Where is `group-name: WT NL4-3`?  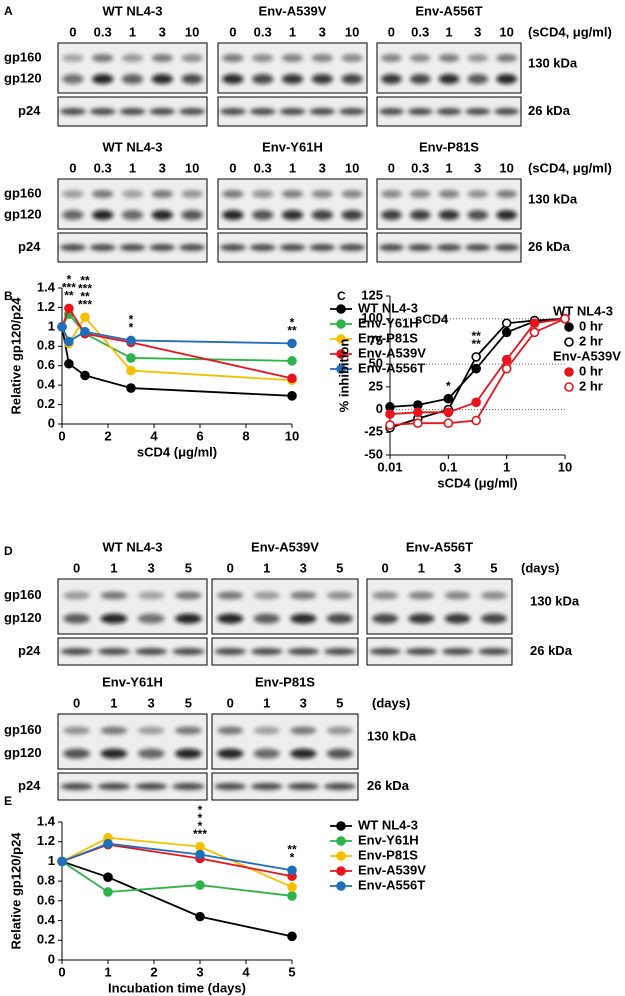
group-name: WT NL4-3 is located at coordinates (133, 546).